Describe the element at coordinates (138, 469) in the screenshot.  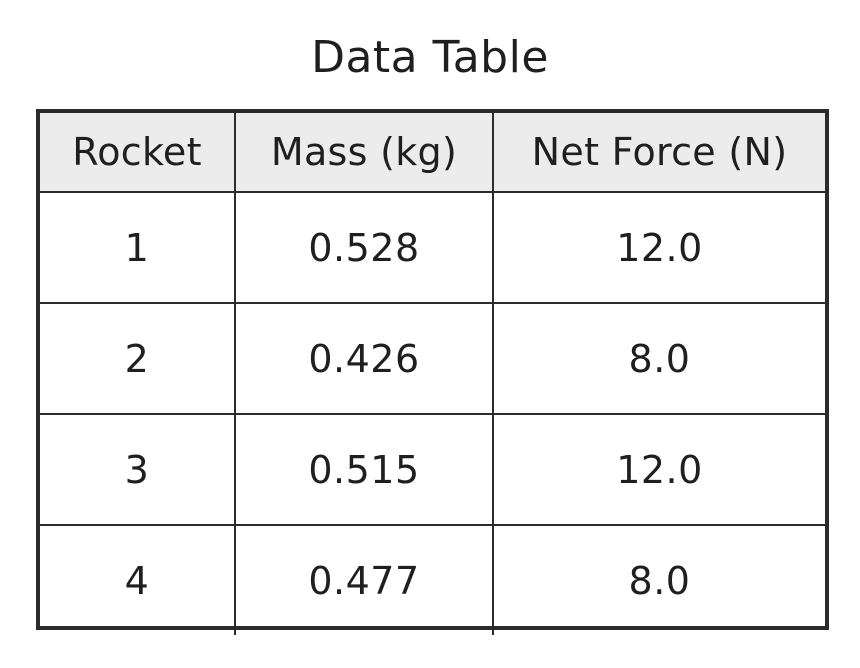
I see `cell-rocket: 3` at that location.